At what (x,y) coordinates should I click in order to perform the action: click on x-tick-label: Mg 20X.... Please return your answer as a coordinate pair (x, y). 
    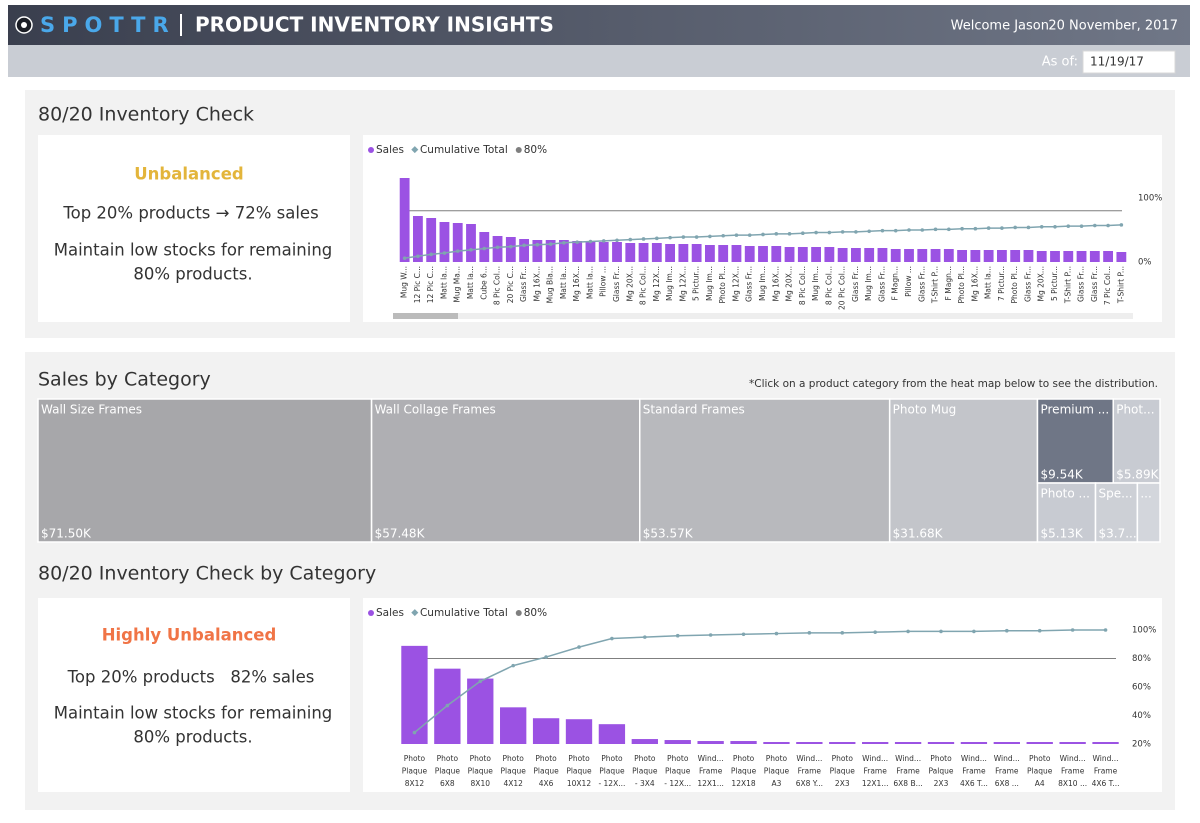
    Looking at the image, I should click on (1041, 283).